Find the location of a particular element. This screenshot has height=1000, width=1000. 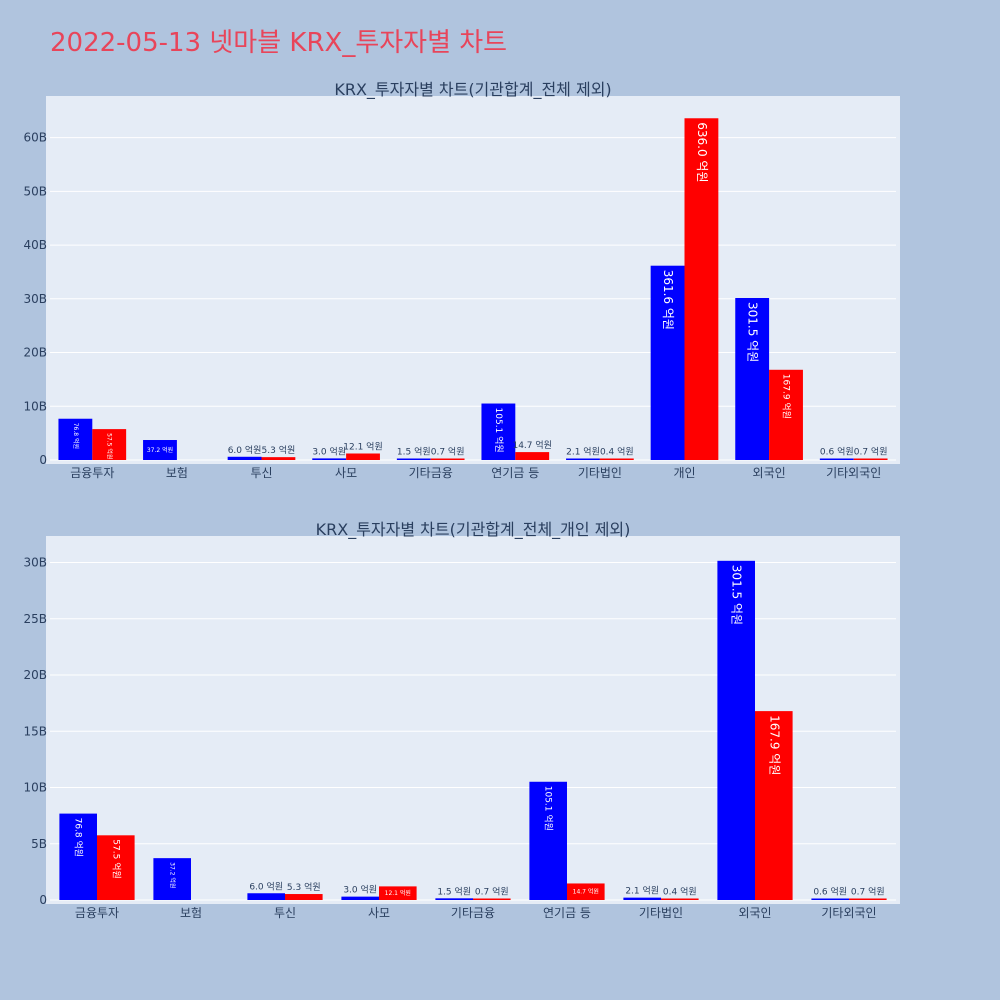

data-label: 3.0 억원 is located at coordinates (329, 451).